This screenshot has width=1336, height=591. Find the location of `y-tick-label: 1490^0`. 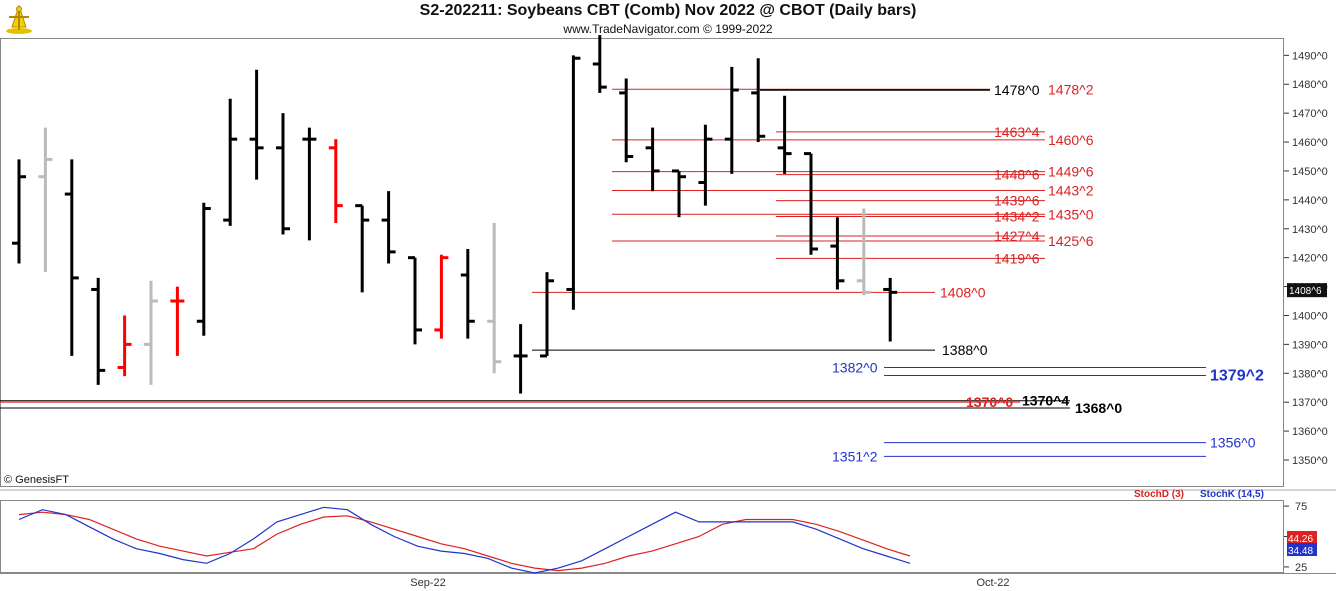

y-tick-label: 1490^0 is located at coordinates (1310, 56).